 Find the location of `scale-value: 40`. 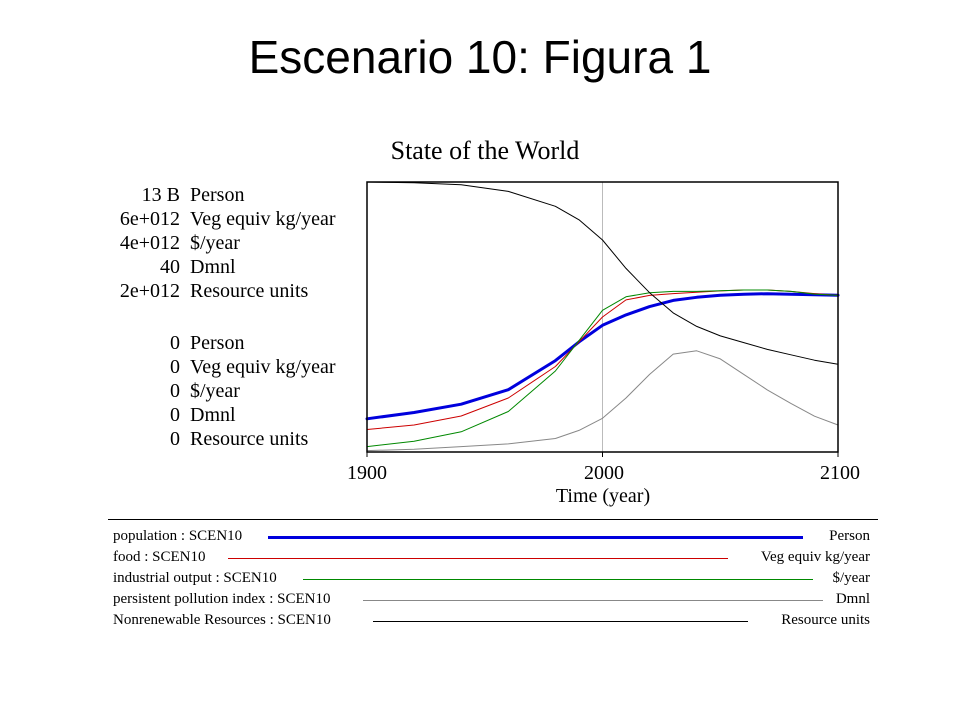

scale-value: 40 is located at coordinates (170, 267).